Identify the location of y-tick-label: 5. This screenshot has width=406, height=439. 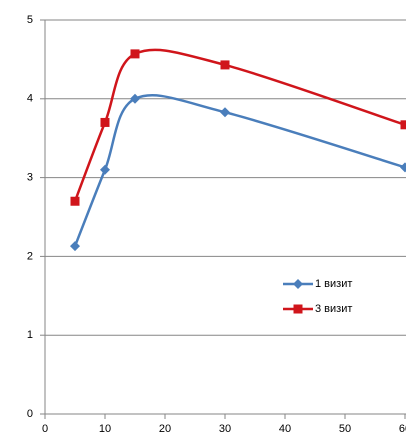
(30, 20).